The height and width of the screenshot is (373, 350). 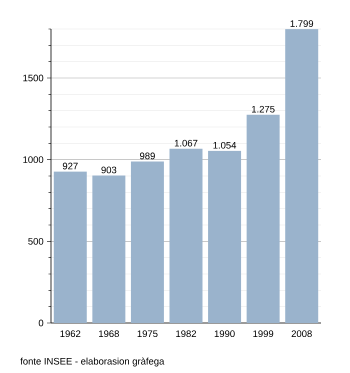 What do you see at coordinates (263, 334) in the screenshot?
I see `x-tick-label: 1999` at bounding box center [263, 334].